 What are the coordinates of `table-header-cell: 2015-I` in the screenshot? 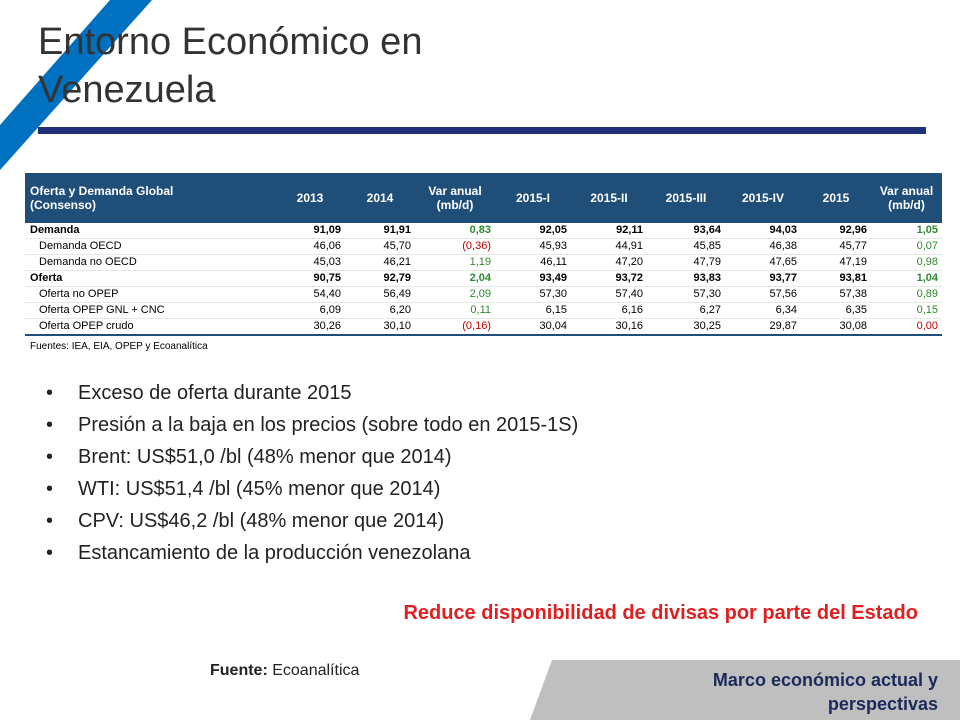 It's located at (533, 198).